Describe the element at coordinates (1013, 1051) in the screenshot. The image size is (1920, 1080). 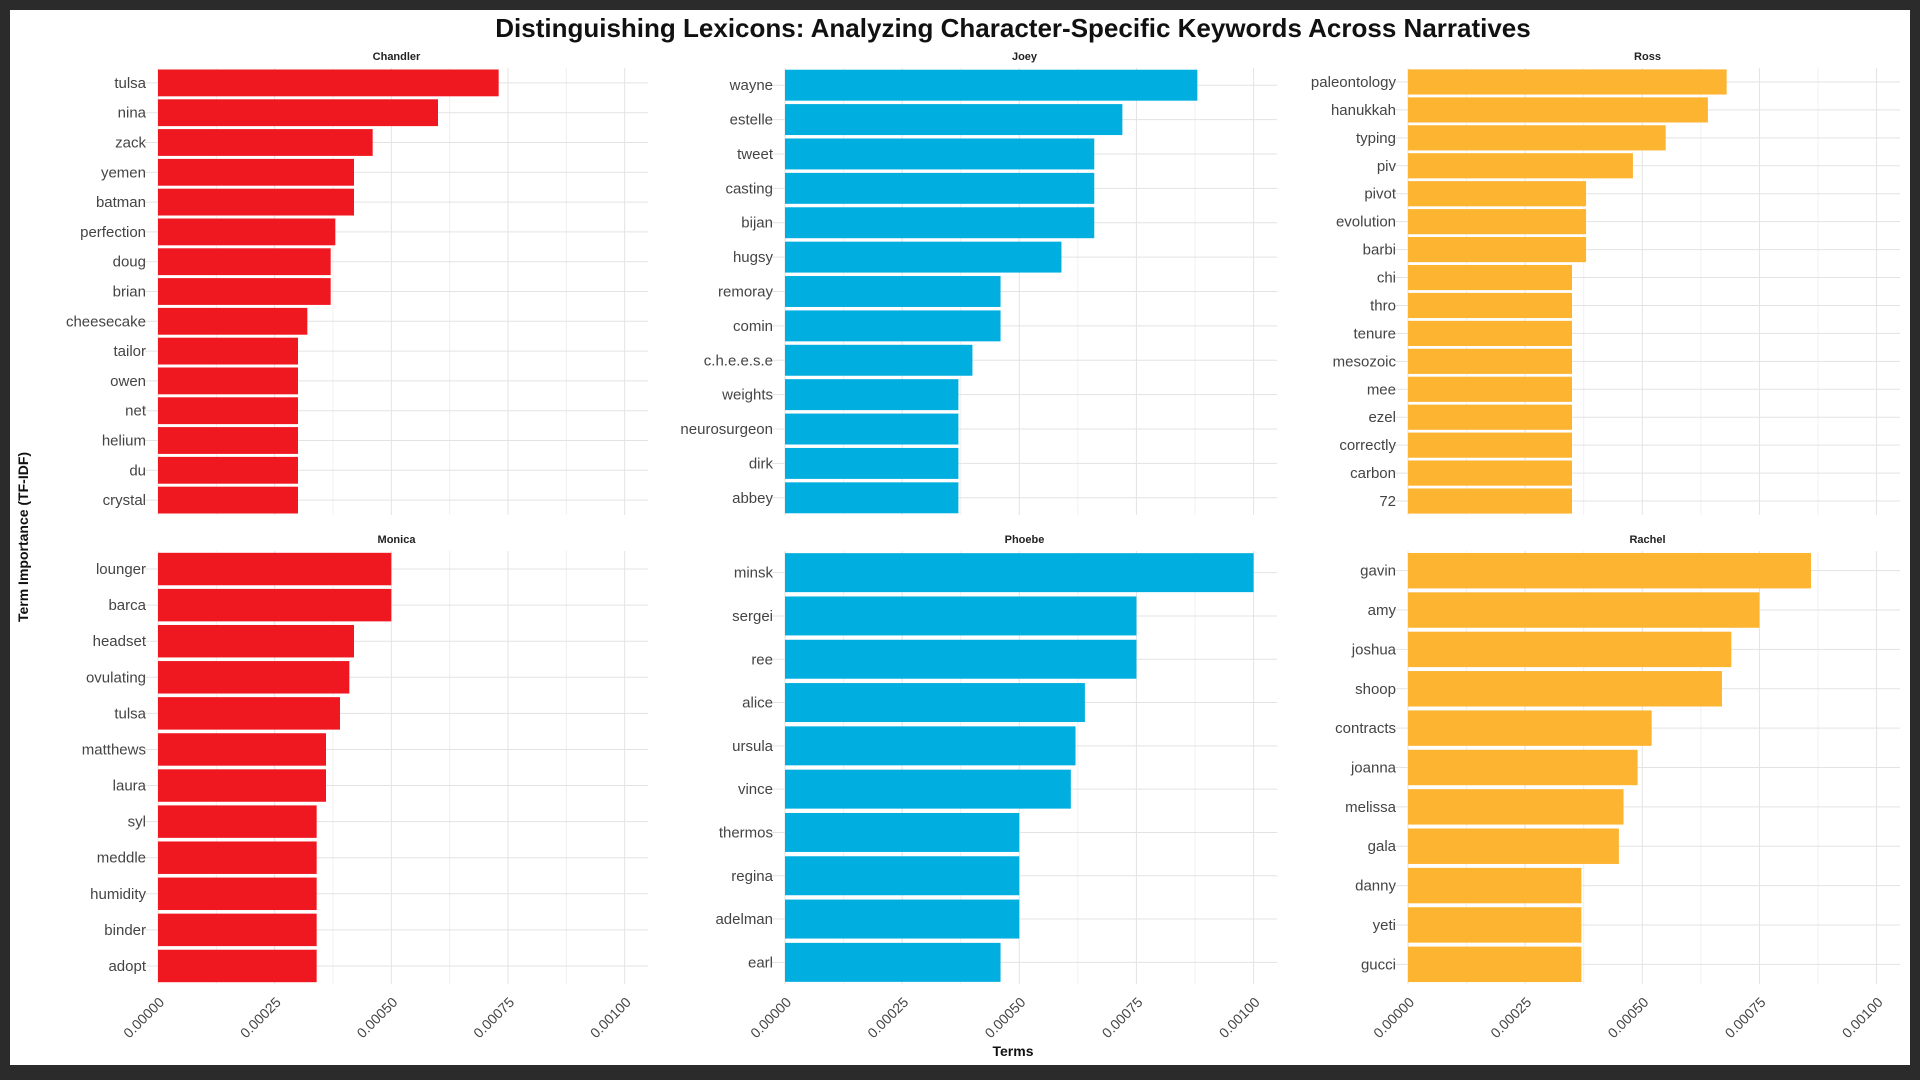
I see `x-axis-title: Terms` at that location.